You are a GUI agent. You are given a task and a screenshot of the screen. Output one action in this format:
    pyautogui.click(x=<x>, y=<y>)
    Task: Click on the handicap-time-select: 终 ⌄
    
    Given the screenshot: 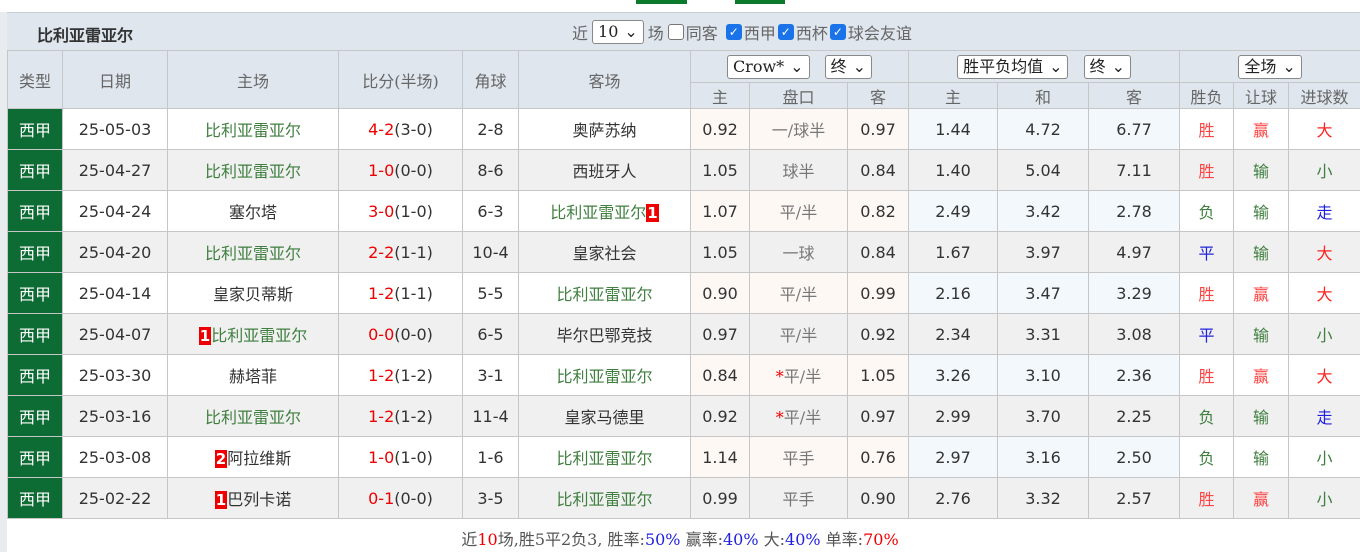 What is the action you would take?
    pyautogui.click(x=848, y=66)
    